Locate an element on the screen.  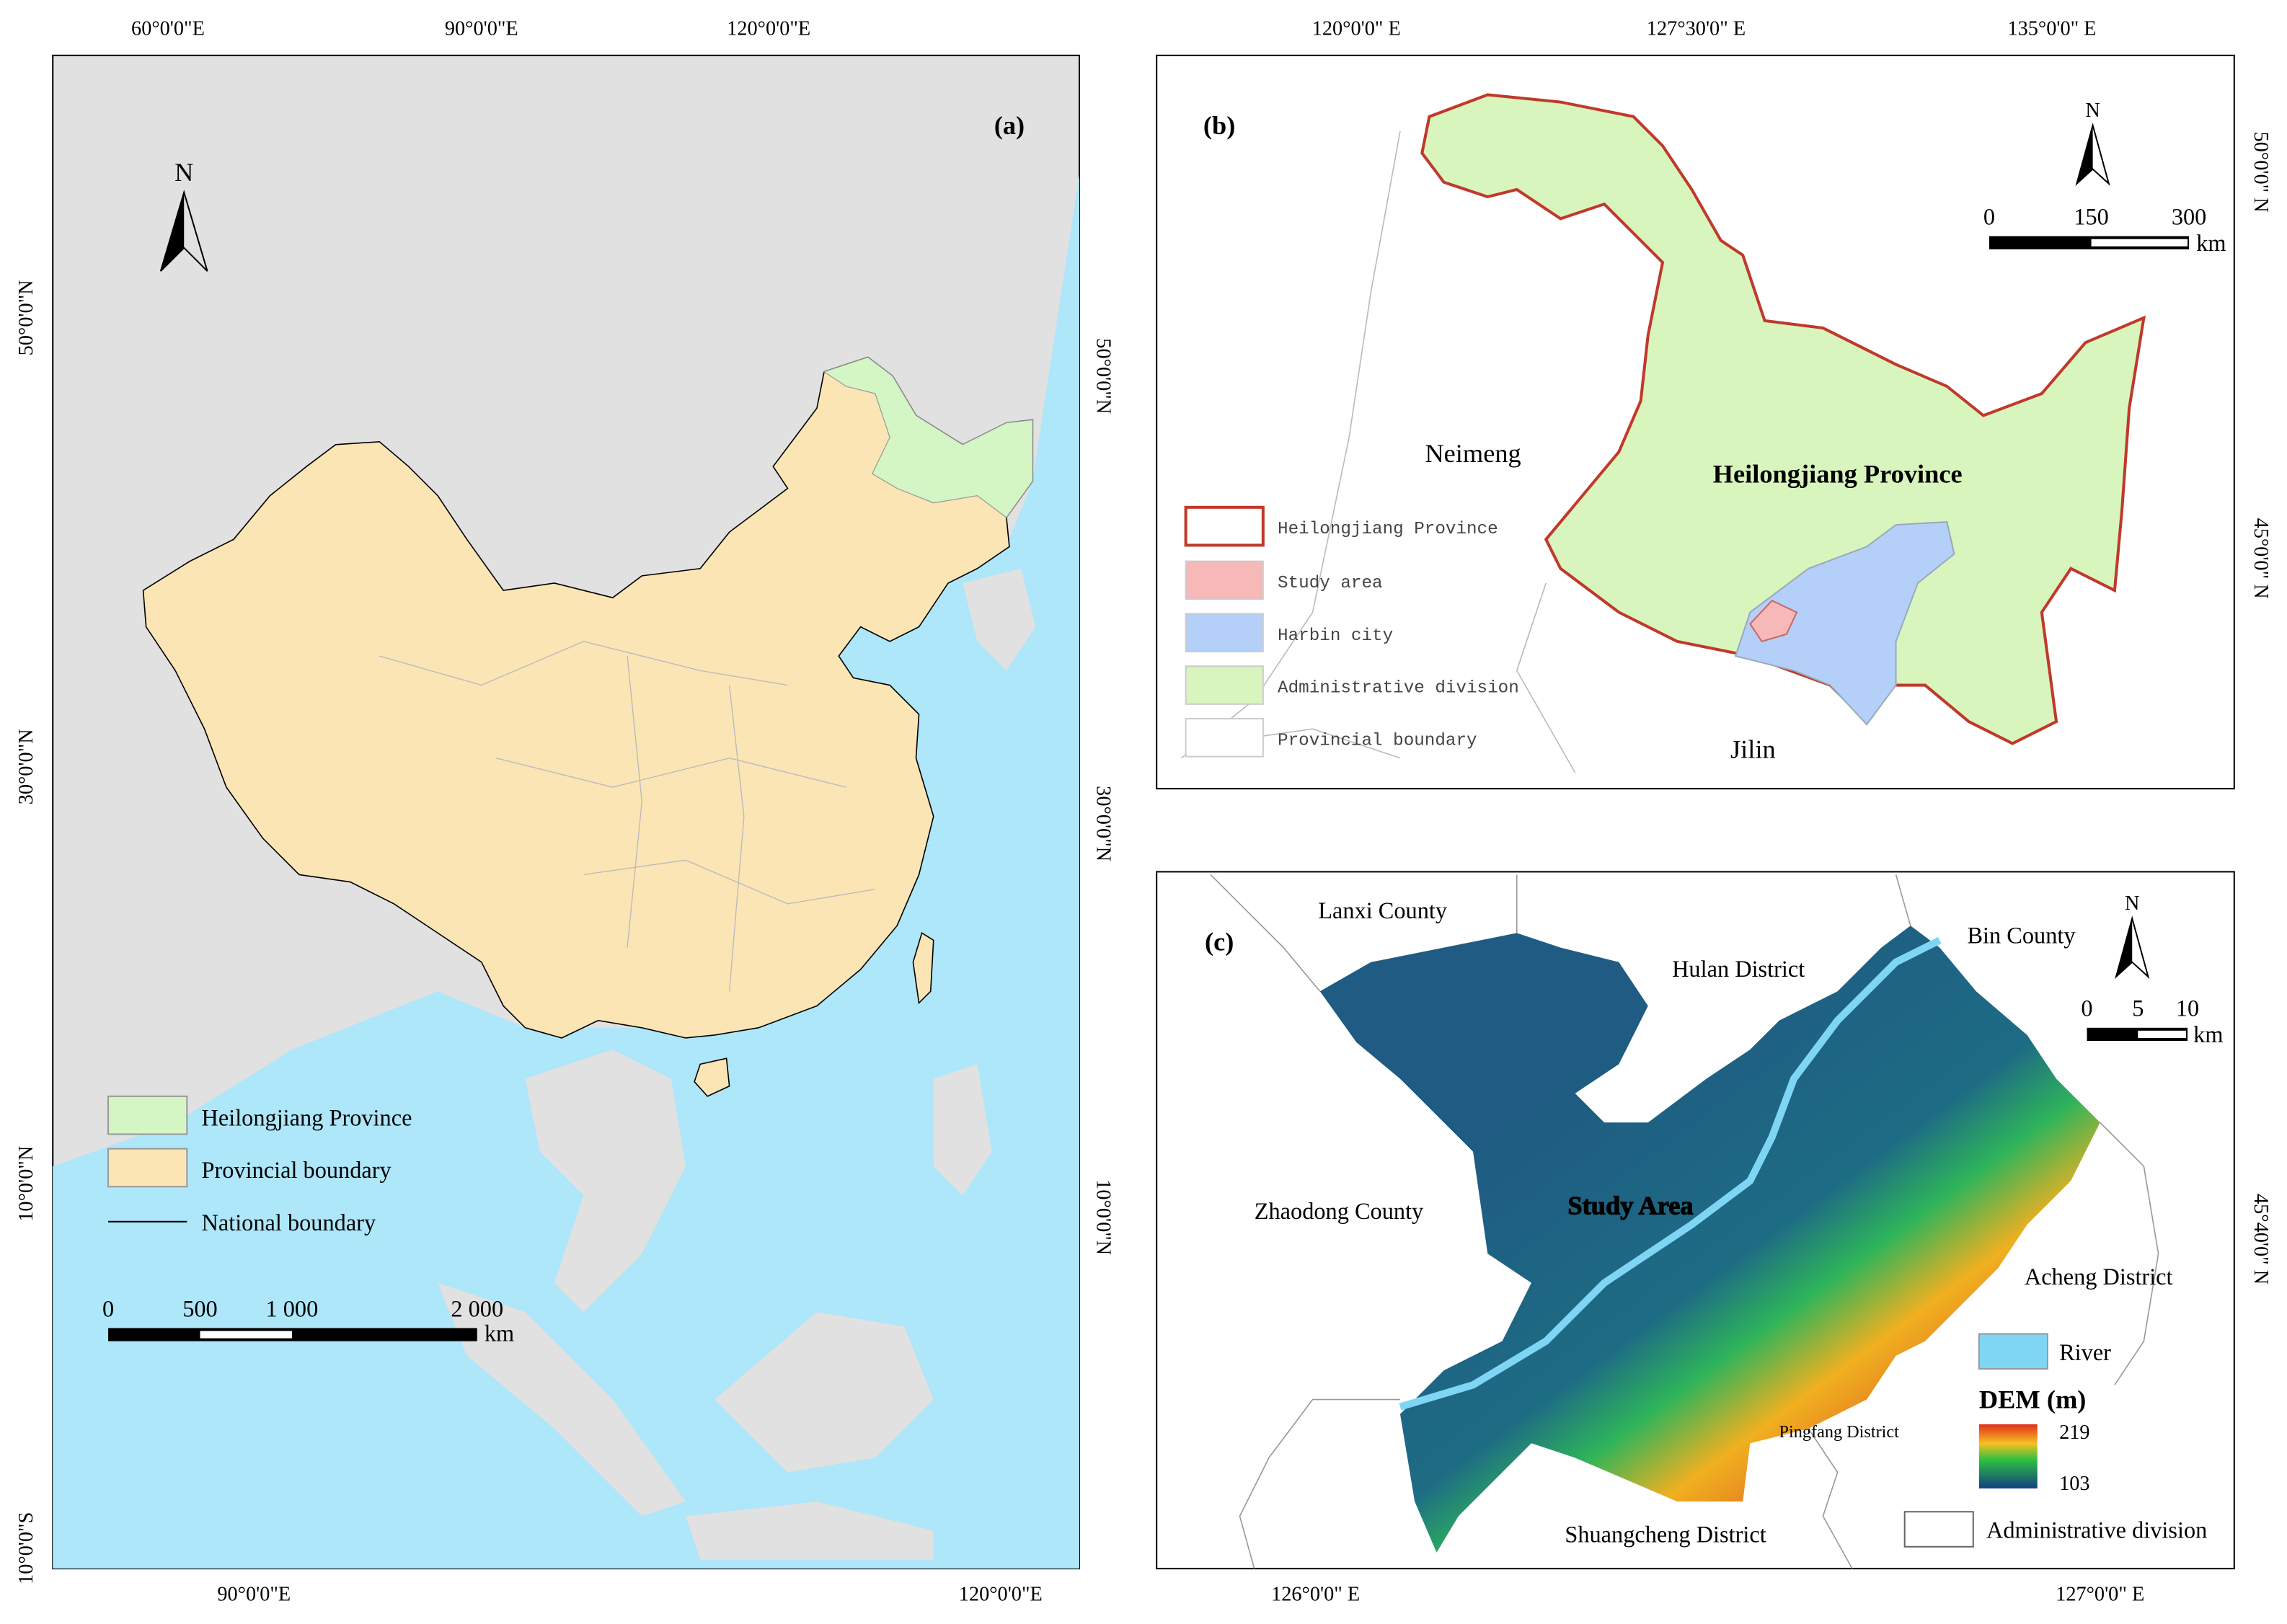
left-tick-label: 30°0'0"N is located at coordinates (26, 766).